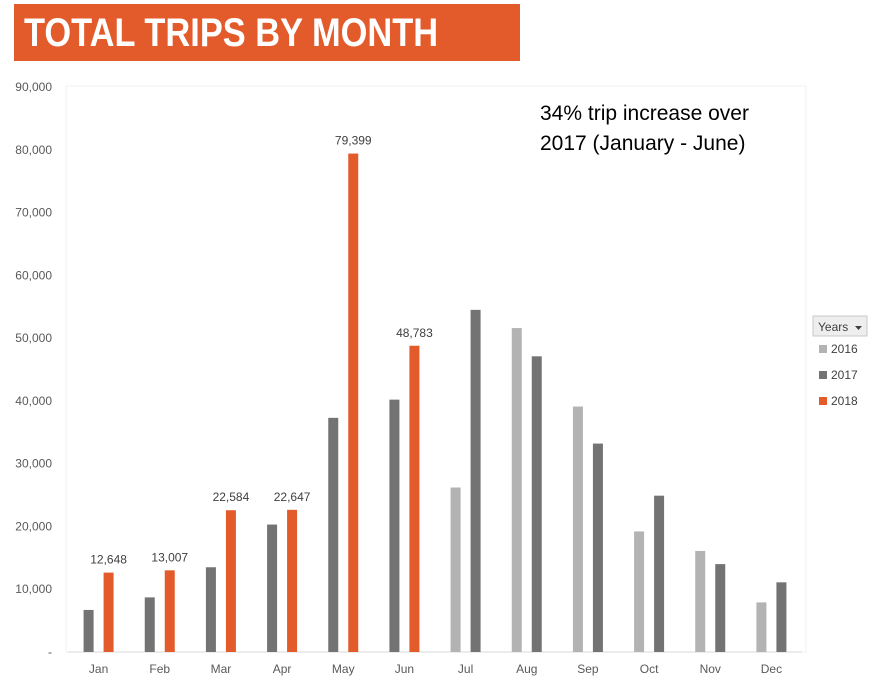 Image resolution: width=875 pixels, height=681 pixels. What do you see at coordinates (840, 361) in the screenshot?
I see `legend: Years 2016 2017 2018` at bounding box center [840, 361].